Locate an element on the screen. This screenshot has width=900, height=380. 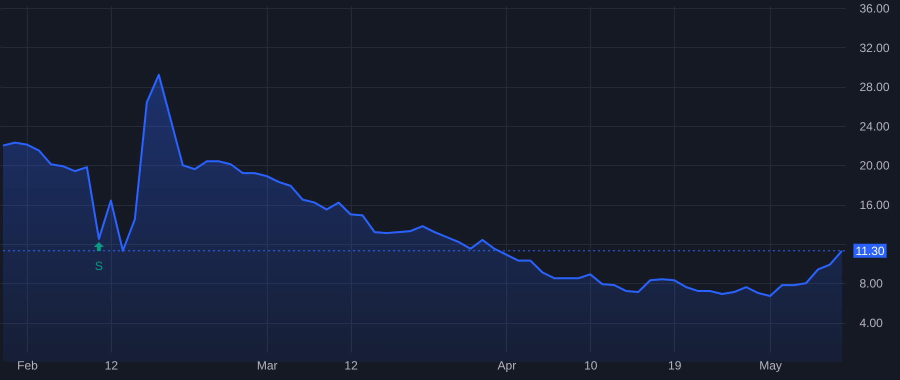
x-tick-label: Apr is located at coordinates (507, 365).